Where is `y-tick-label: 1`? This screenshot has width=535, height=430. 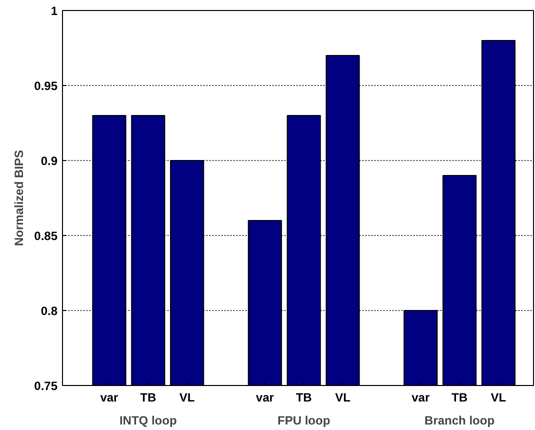
y-tick-label: 1 is located at coordinates (54, 11).